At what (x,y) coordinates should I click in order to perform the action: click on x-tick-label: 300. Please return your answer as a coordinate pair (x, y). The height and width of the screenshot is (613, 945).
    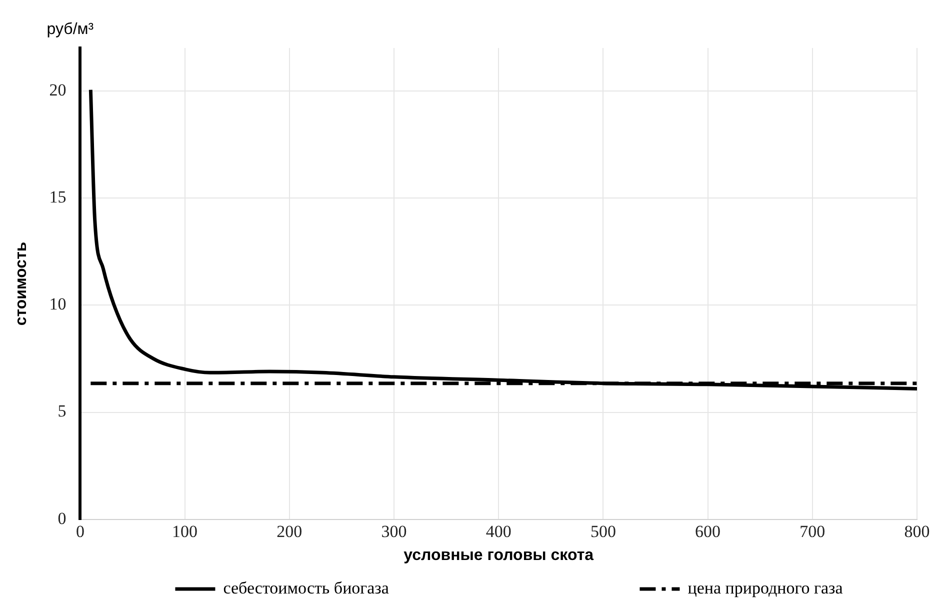
    Looking at the image, I should click on (394, 532).